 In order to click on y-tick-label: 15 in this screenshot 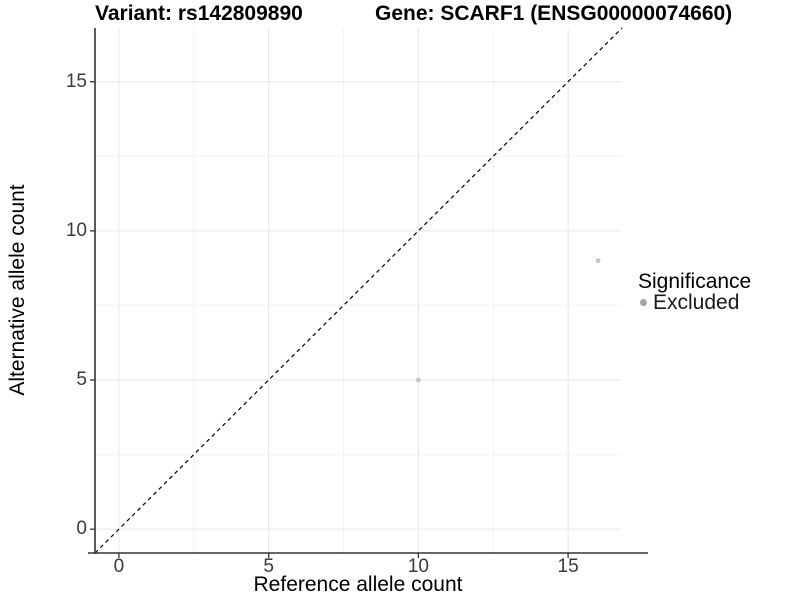, I will do `click(76, 81)`.